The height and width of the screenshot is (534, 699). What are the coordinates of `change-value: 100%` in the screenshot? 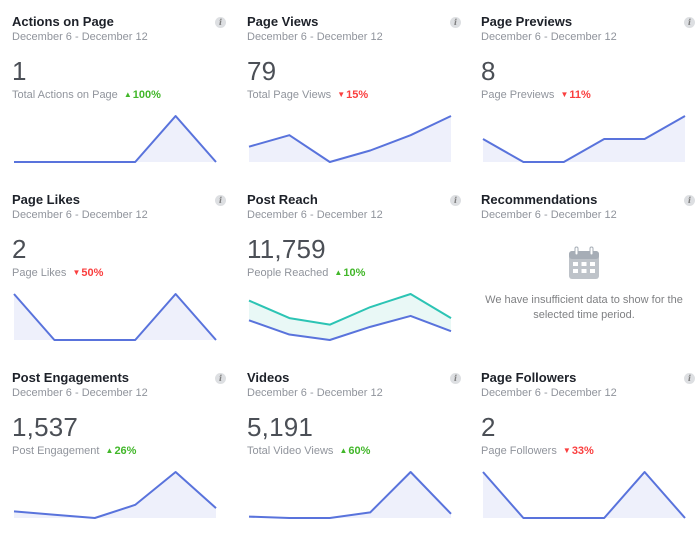 It's located at (146, 95).